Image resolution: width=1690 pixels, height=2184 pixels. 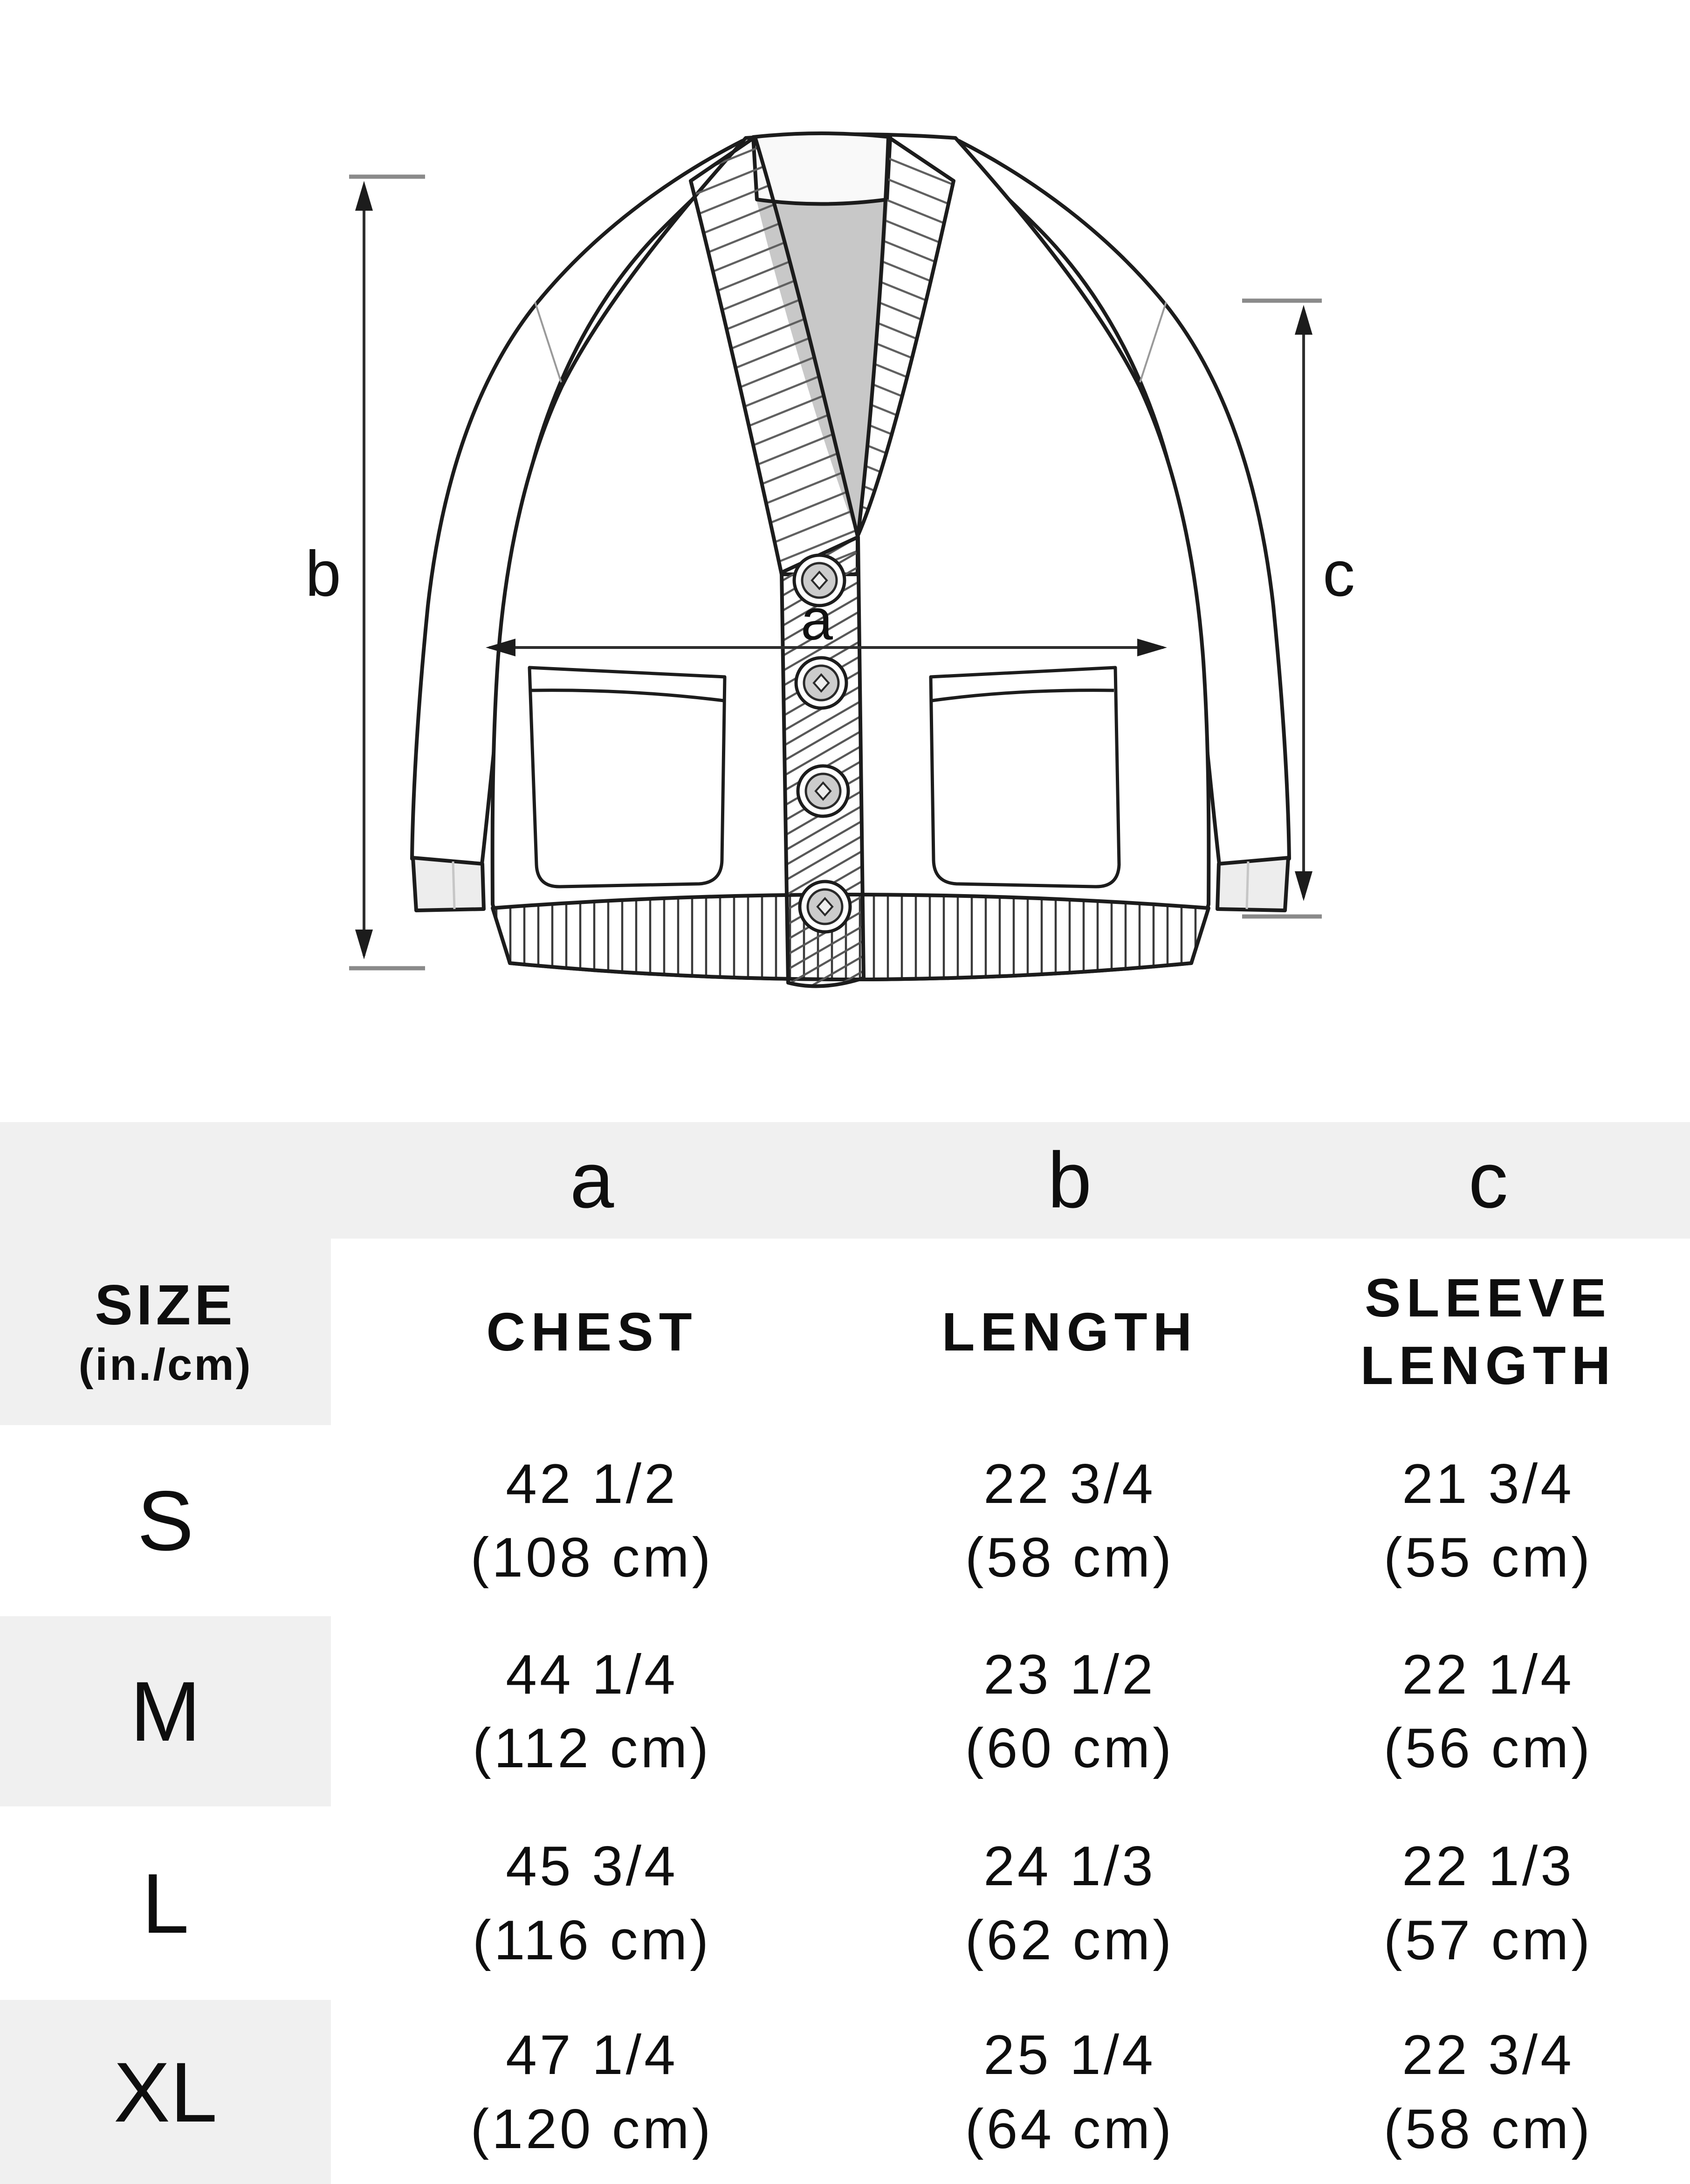 I want to click on a-arrowhead-left, so click(x=501, y=647).